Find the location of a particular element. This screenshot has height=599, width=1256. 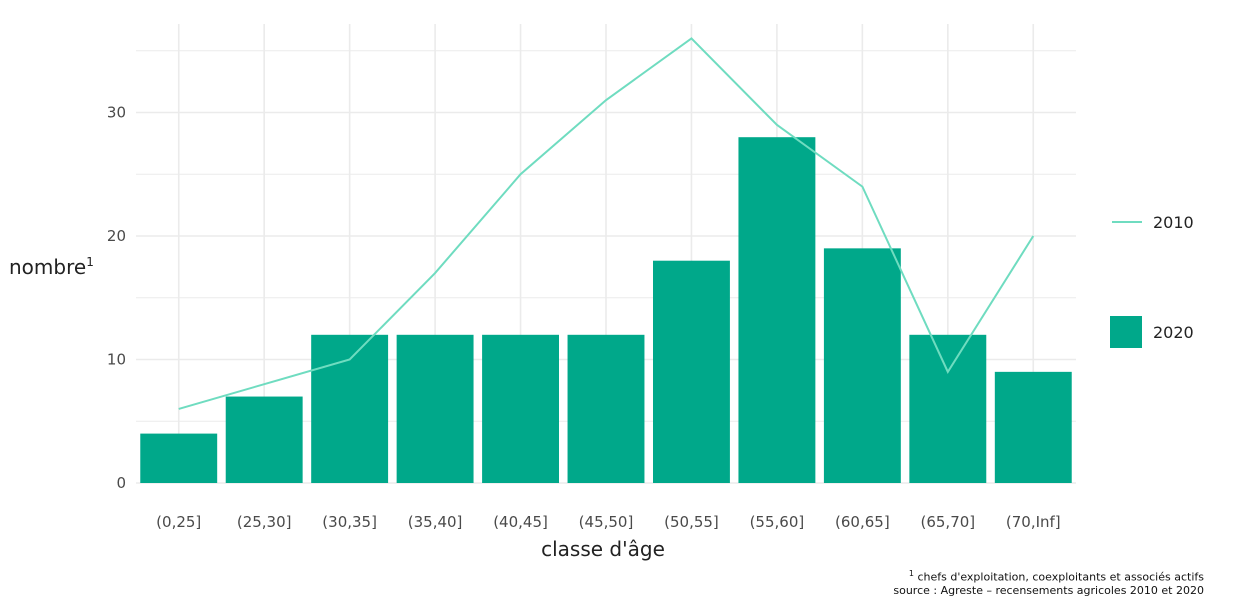

y-tick-label: 30 is located at coordinates (116, 113).